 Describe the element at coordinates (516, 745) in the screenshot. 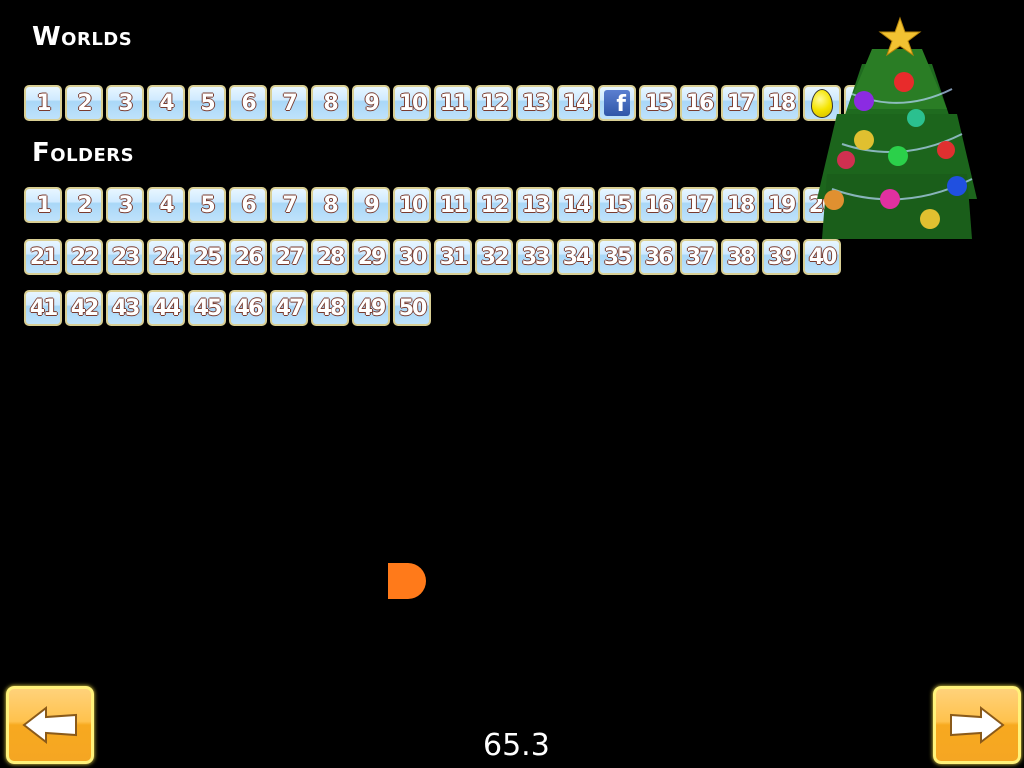

I see `fps-counter: 65.3` at that location.